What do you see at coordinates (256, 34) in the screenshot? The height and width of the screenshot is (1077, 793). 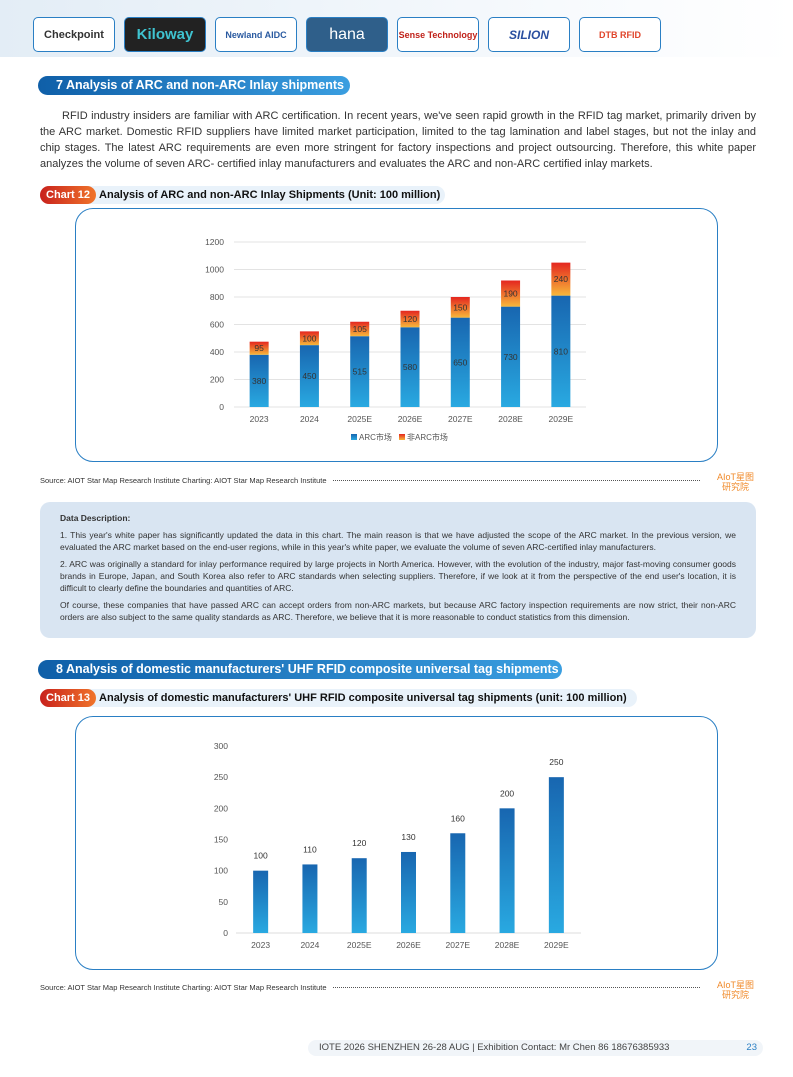 I see `logo-newland: Newland AIDC` at bounding box center [256, 34].